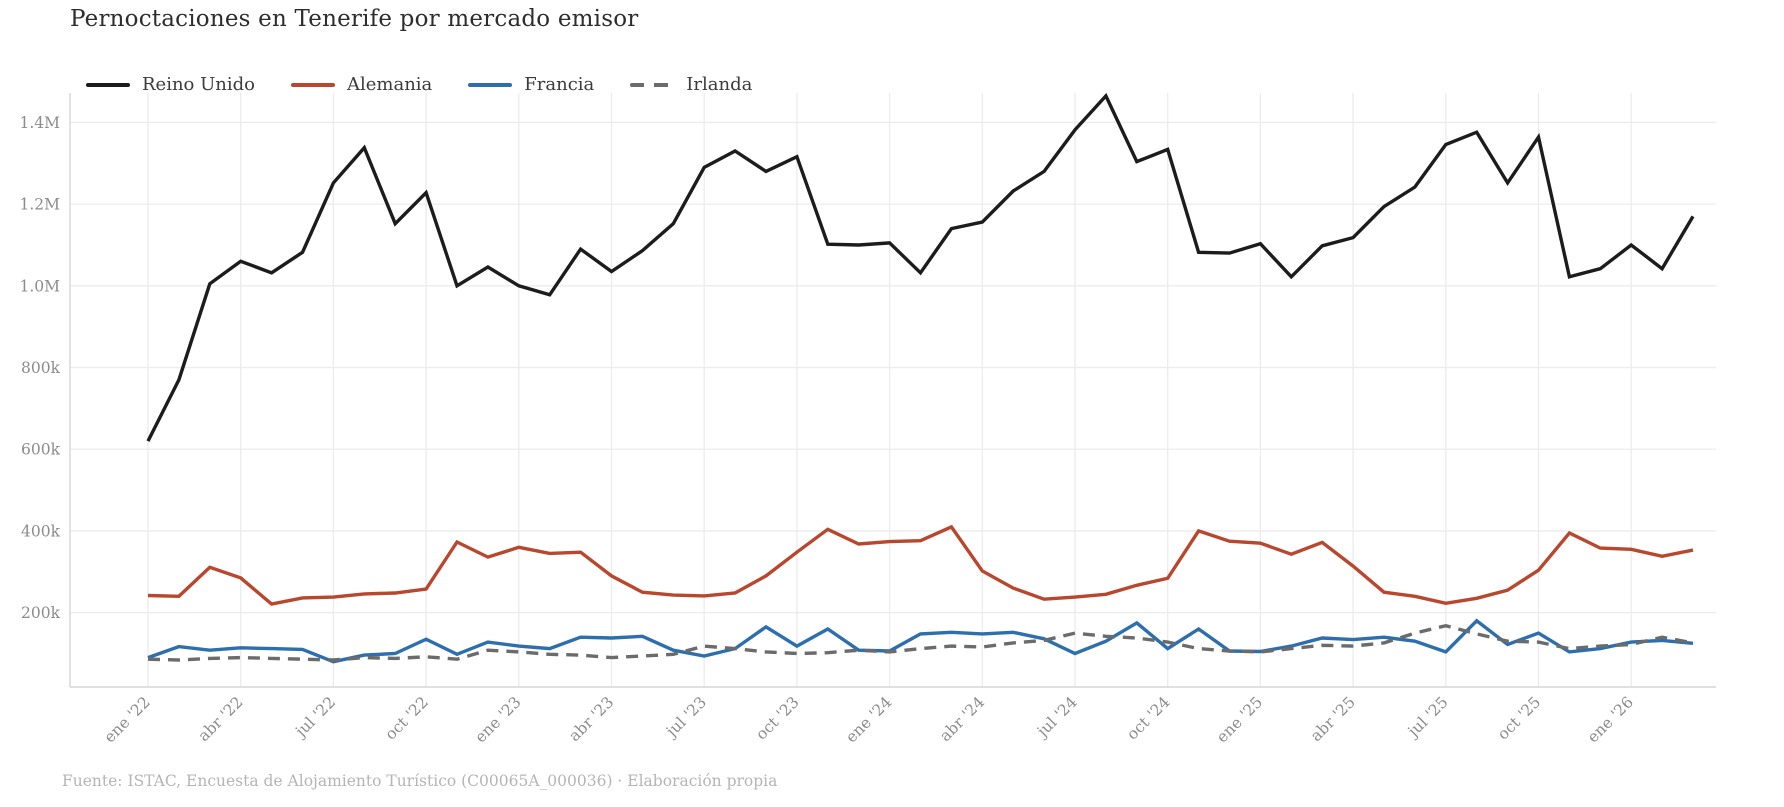  What do you see at coordinates (868, 719) in the screenshot?
I see `x-tick-label: ene '24` at bounding box center [868, 719].